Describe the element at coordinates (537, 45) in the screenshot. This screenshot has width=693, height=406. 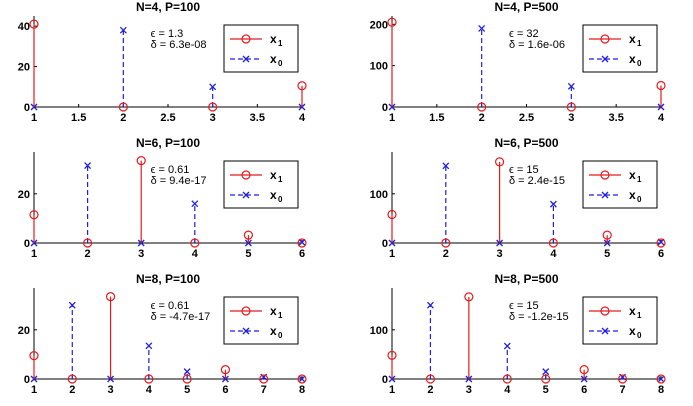
I see `delta-annotation: δ = 1.6e-06` at that location.